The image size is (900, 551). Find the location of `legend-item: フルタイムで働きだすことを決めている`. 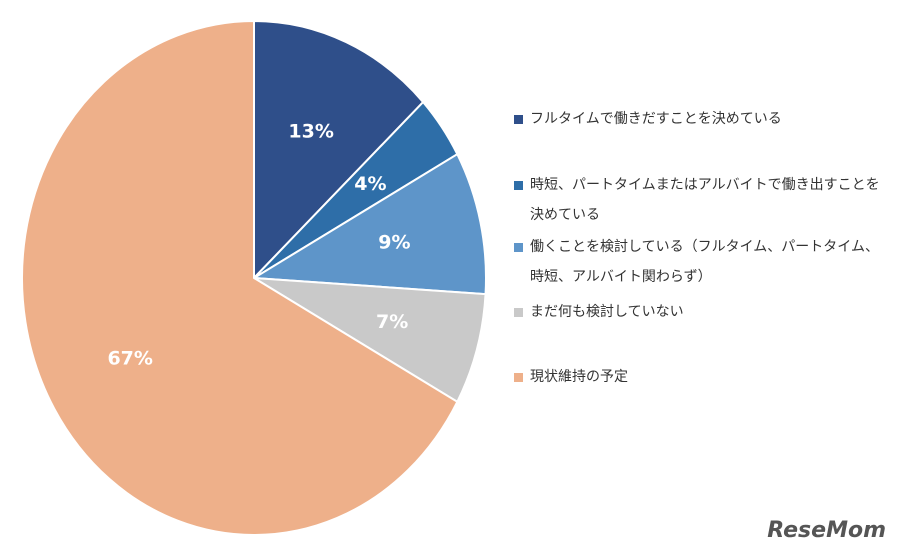

legend-item: フルタイムで働きだすことを決めている is located at coordinates (700, 119).